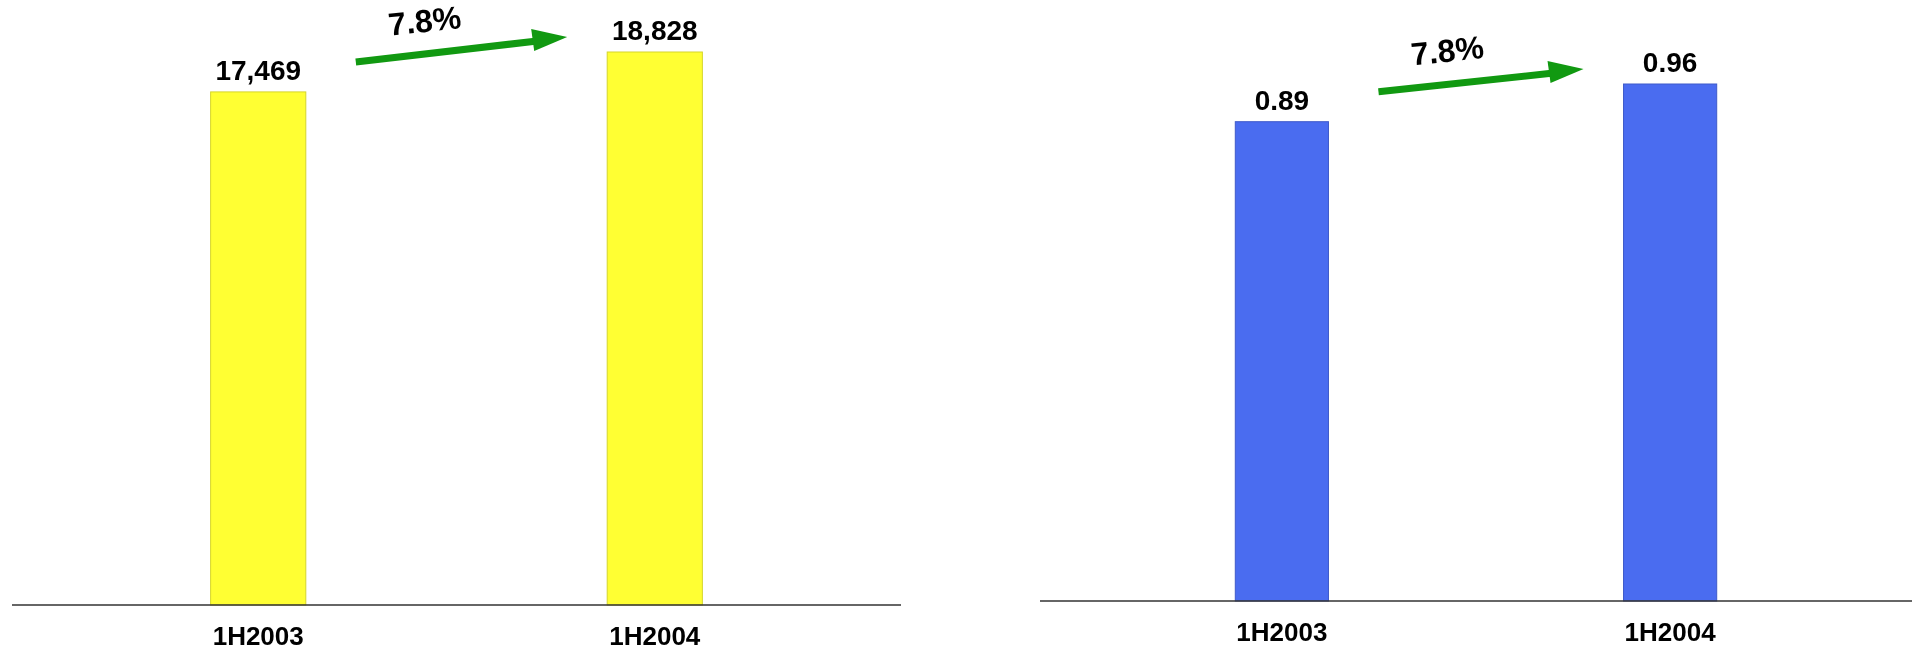 The height and width of the screenshot is (654, 1914). Describe the element at coordinates (654, 30) in the screenshot. I see `data-label: 18,828` at that location.